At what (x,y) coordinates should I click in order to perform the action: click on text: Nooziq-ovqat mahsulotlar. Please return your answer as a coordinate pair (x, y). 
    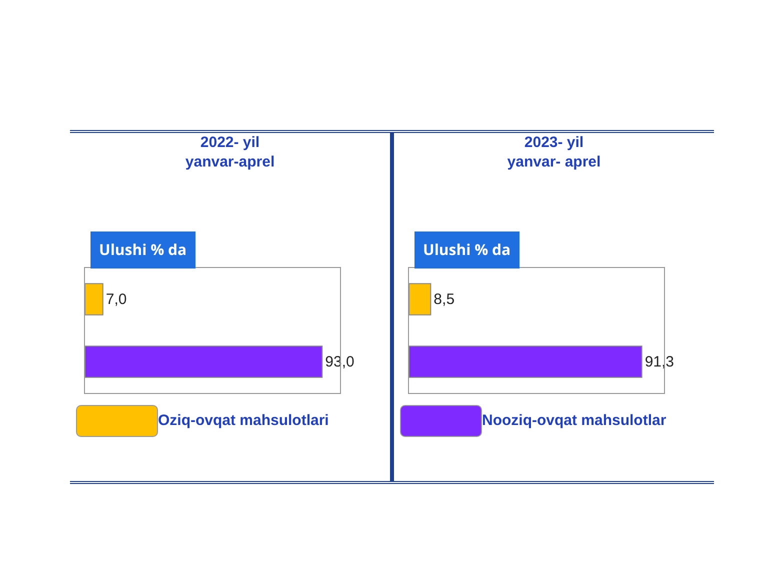
    Looking at the image, I should click on (574, 420).